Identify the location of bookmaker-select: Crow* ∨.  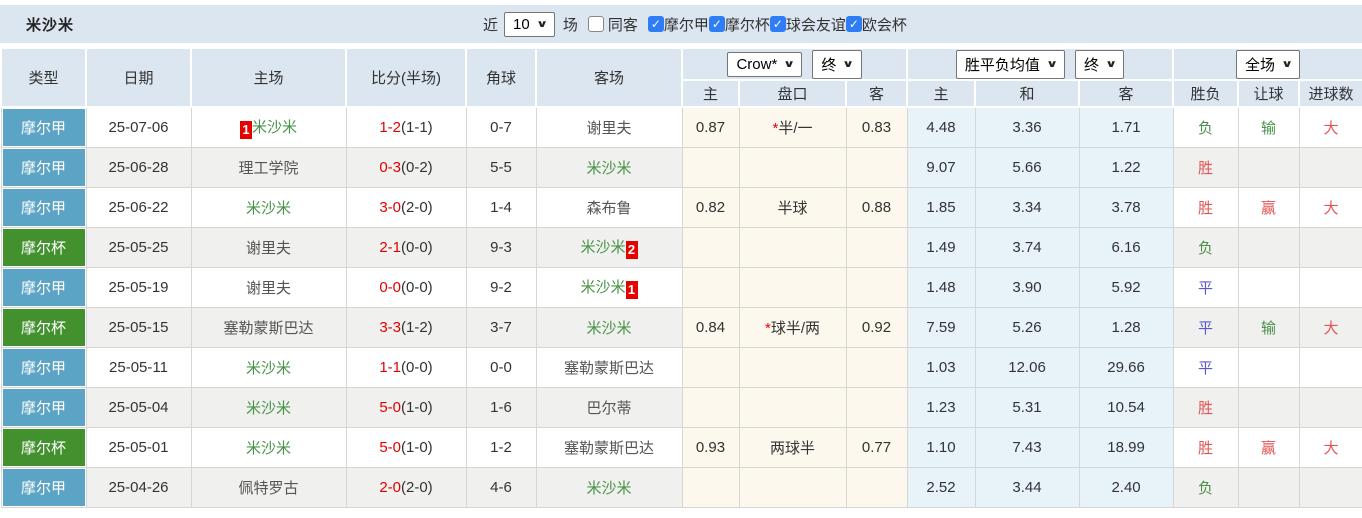
(765, 64).